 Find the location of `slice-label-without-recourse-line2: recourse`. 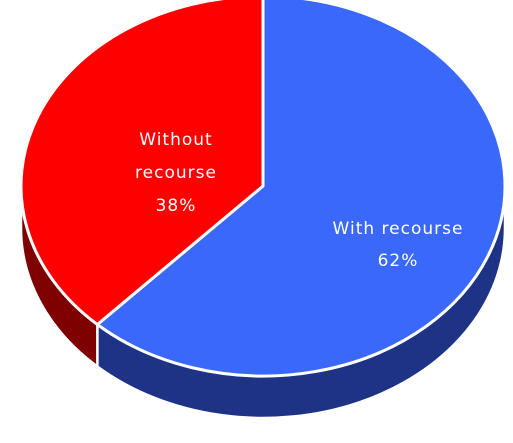

slice-label-without-recourse-line2: recourse is located at coordinates (176, 173).